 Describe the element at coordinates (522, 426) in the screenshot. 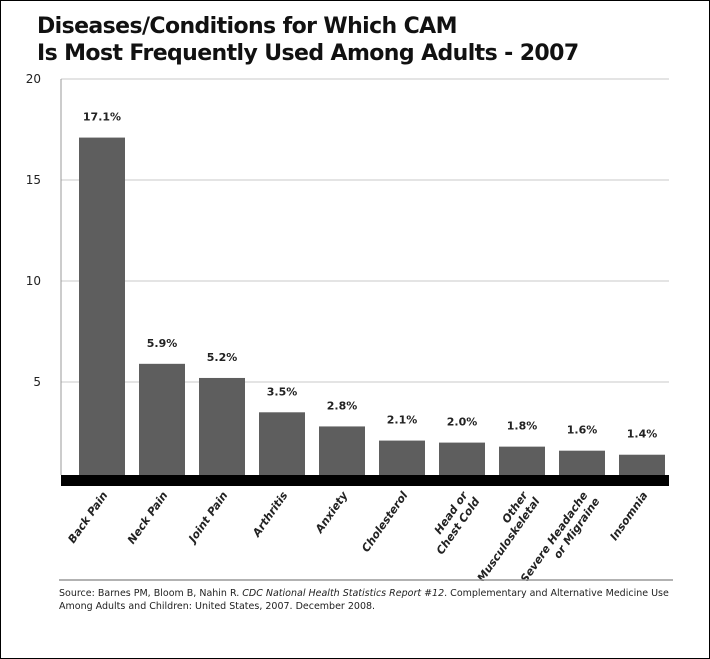

I see `data-label: 1.8%` at that location.